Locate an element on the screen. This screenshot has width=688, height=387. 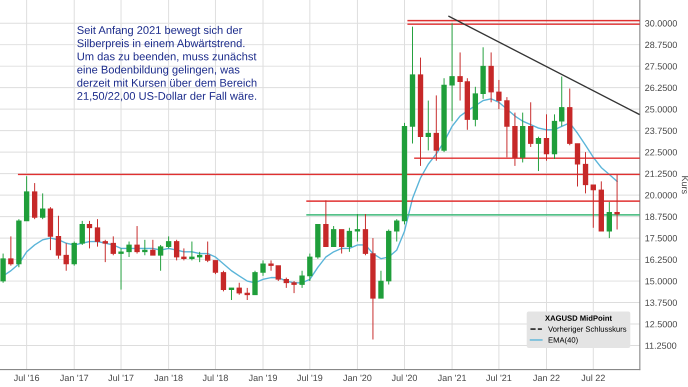
annotation: Seit Anfang 2021 bewegt sich der Silberpreis in einem Abwärtstrend. Um das zu beenden, muss zunächst eine Bodenbildung gelingen, was derzeit mit Kursen über dem Bereich 21,50/22,00 US-Dollar der Fall wäre. is located at coordinates (166, 64).